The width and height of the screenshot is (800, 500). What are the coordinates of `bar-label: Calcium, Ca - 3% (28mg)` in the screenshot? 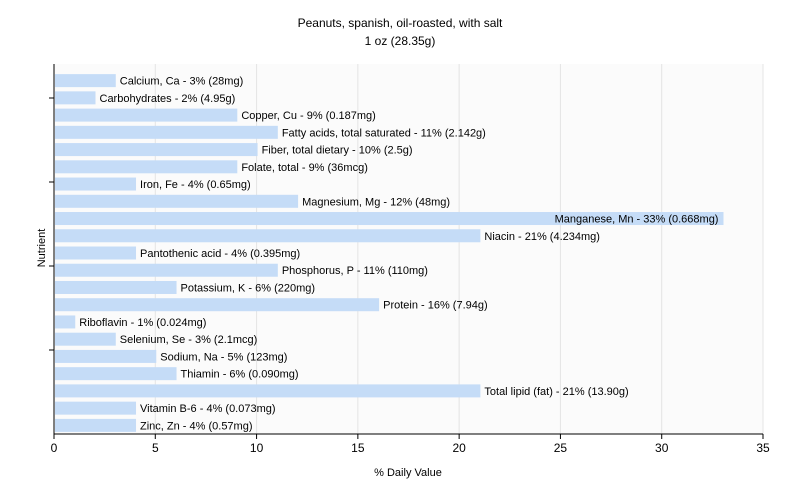 It's located at (181, 82).